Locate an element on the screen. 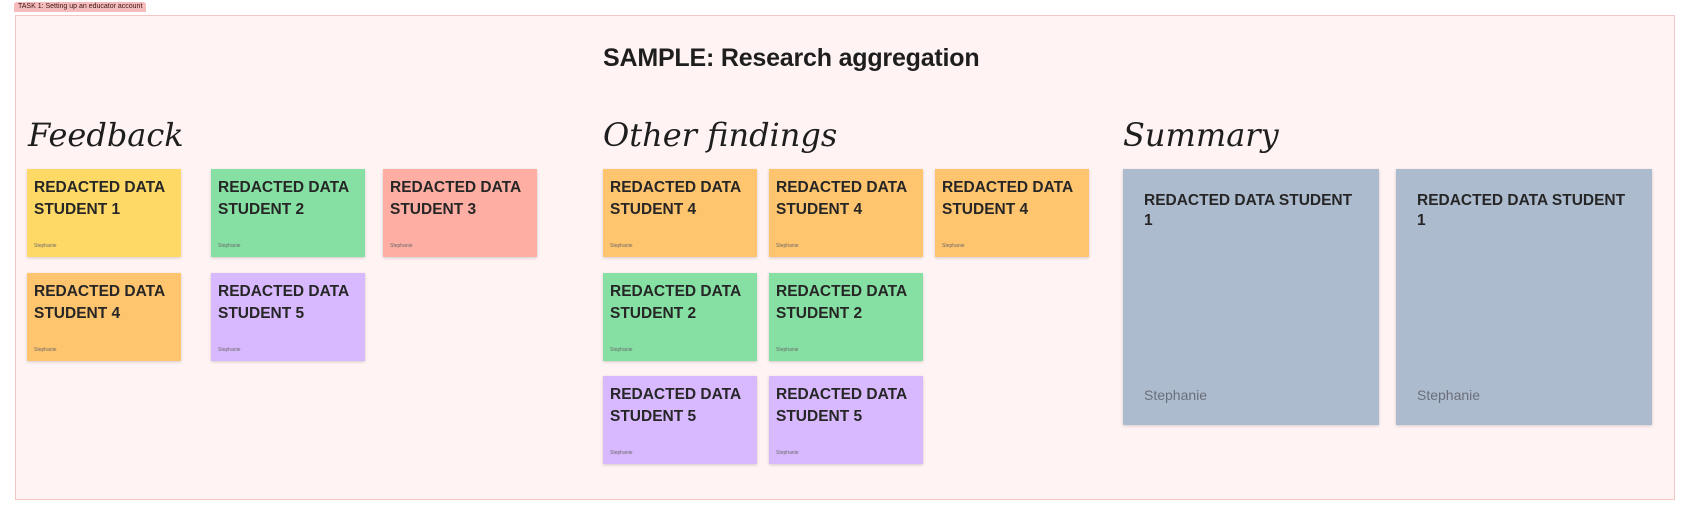 The height and width of the screenshot is (516, 1692). other-findings-heading: Other findings is located at coordinates (720, 135).